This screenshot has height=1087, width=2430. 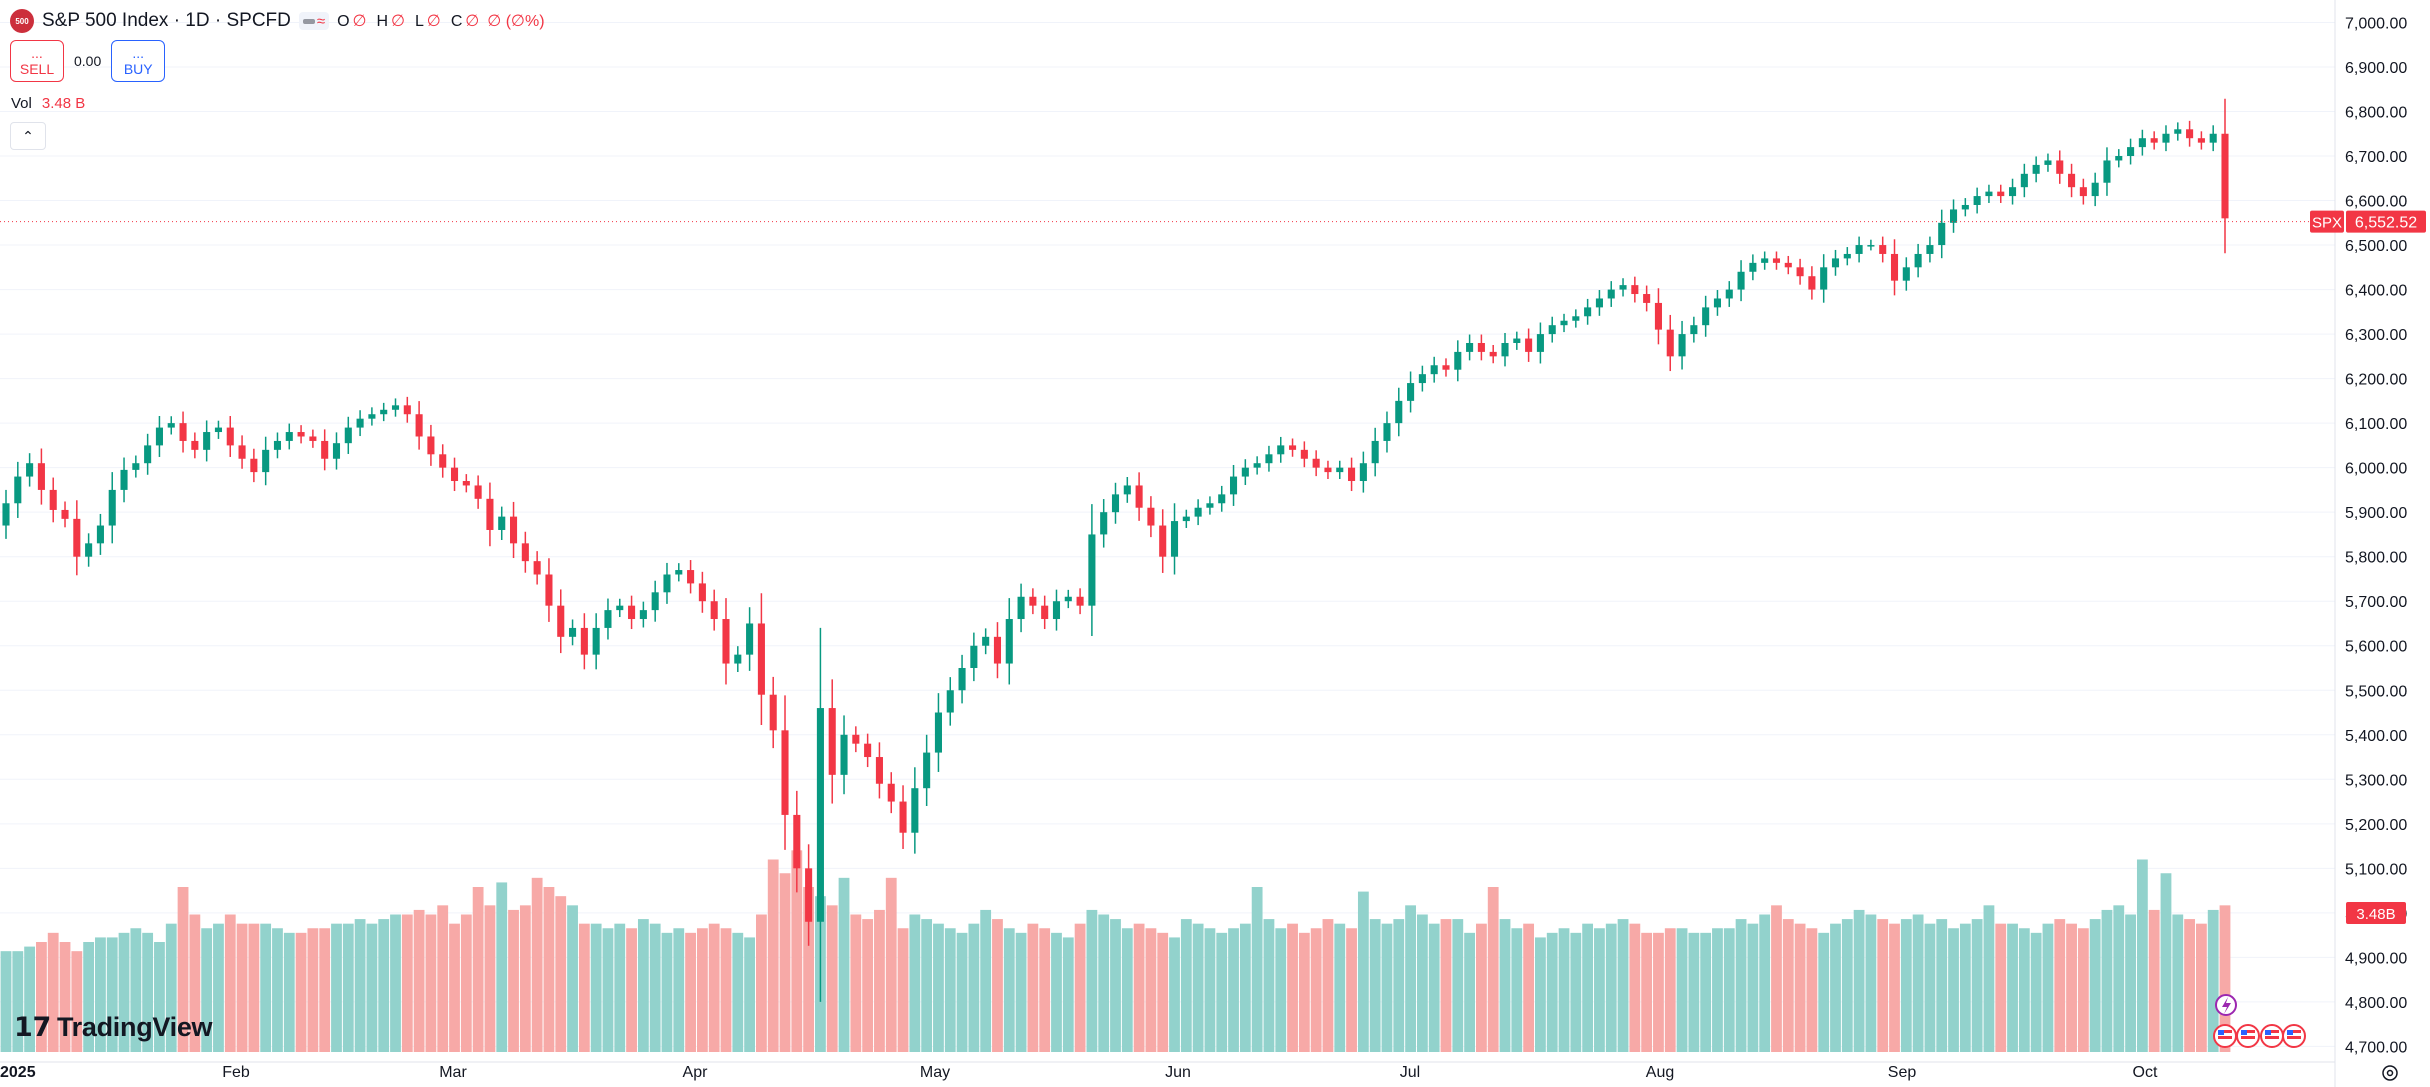 I want to click on flag-stripe, so click(x=2294, y=1037).